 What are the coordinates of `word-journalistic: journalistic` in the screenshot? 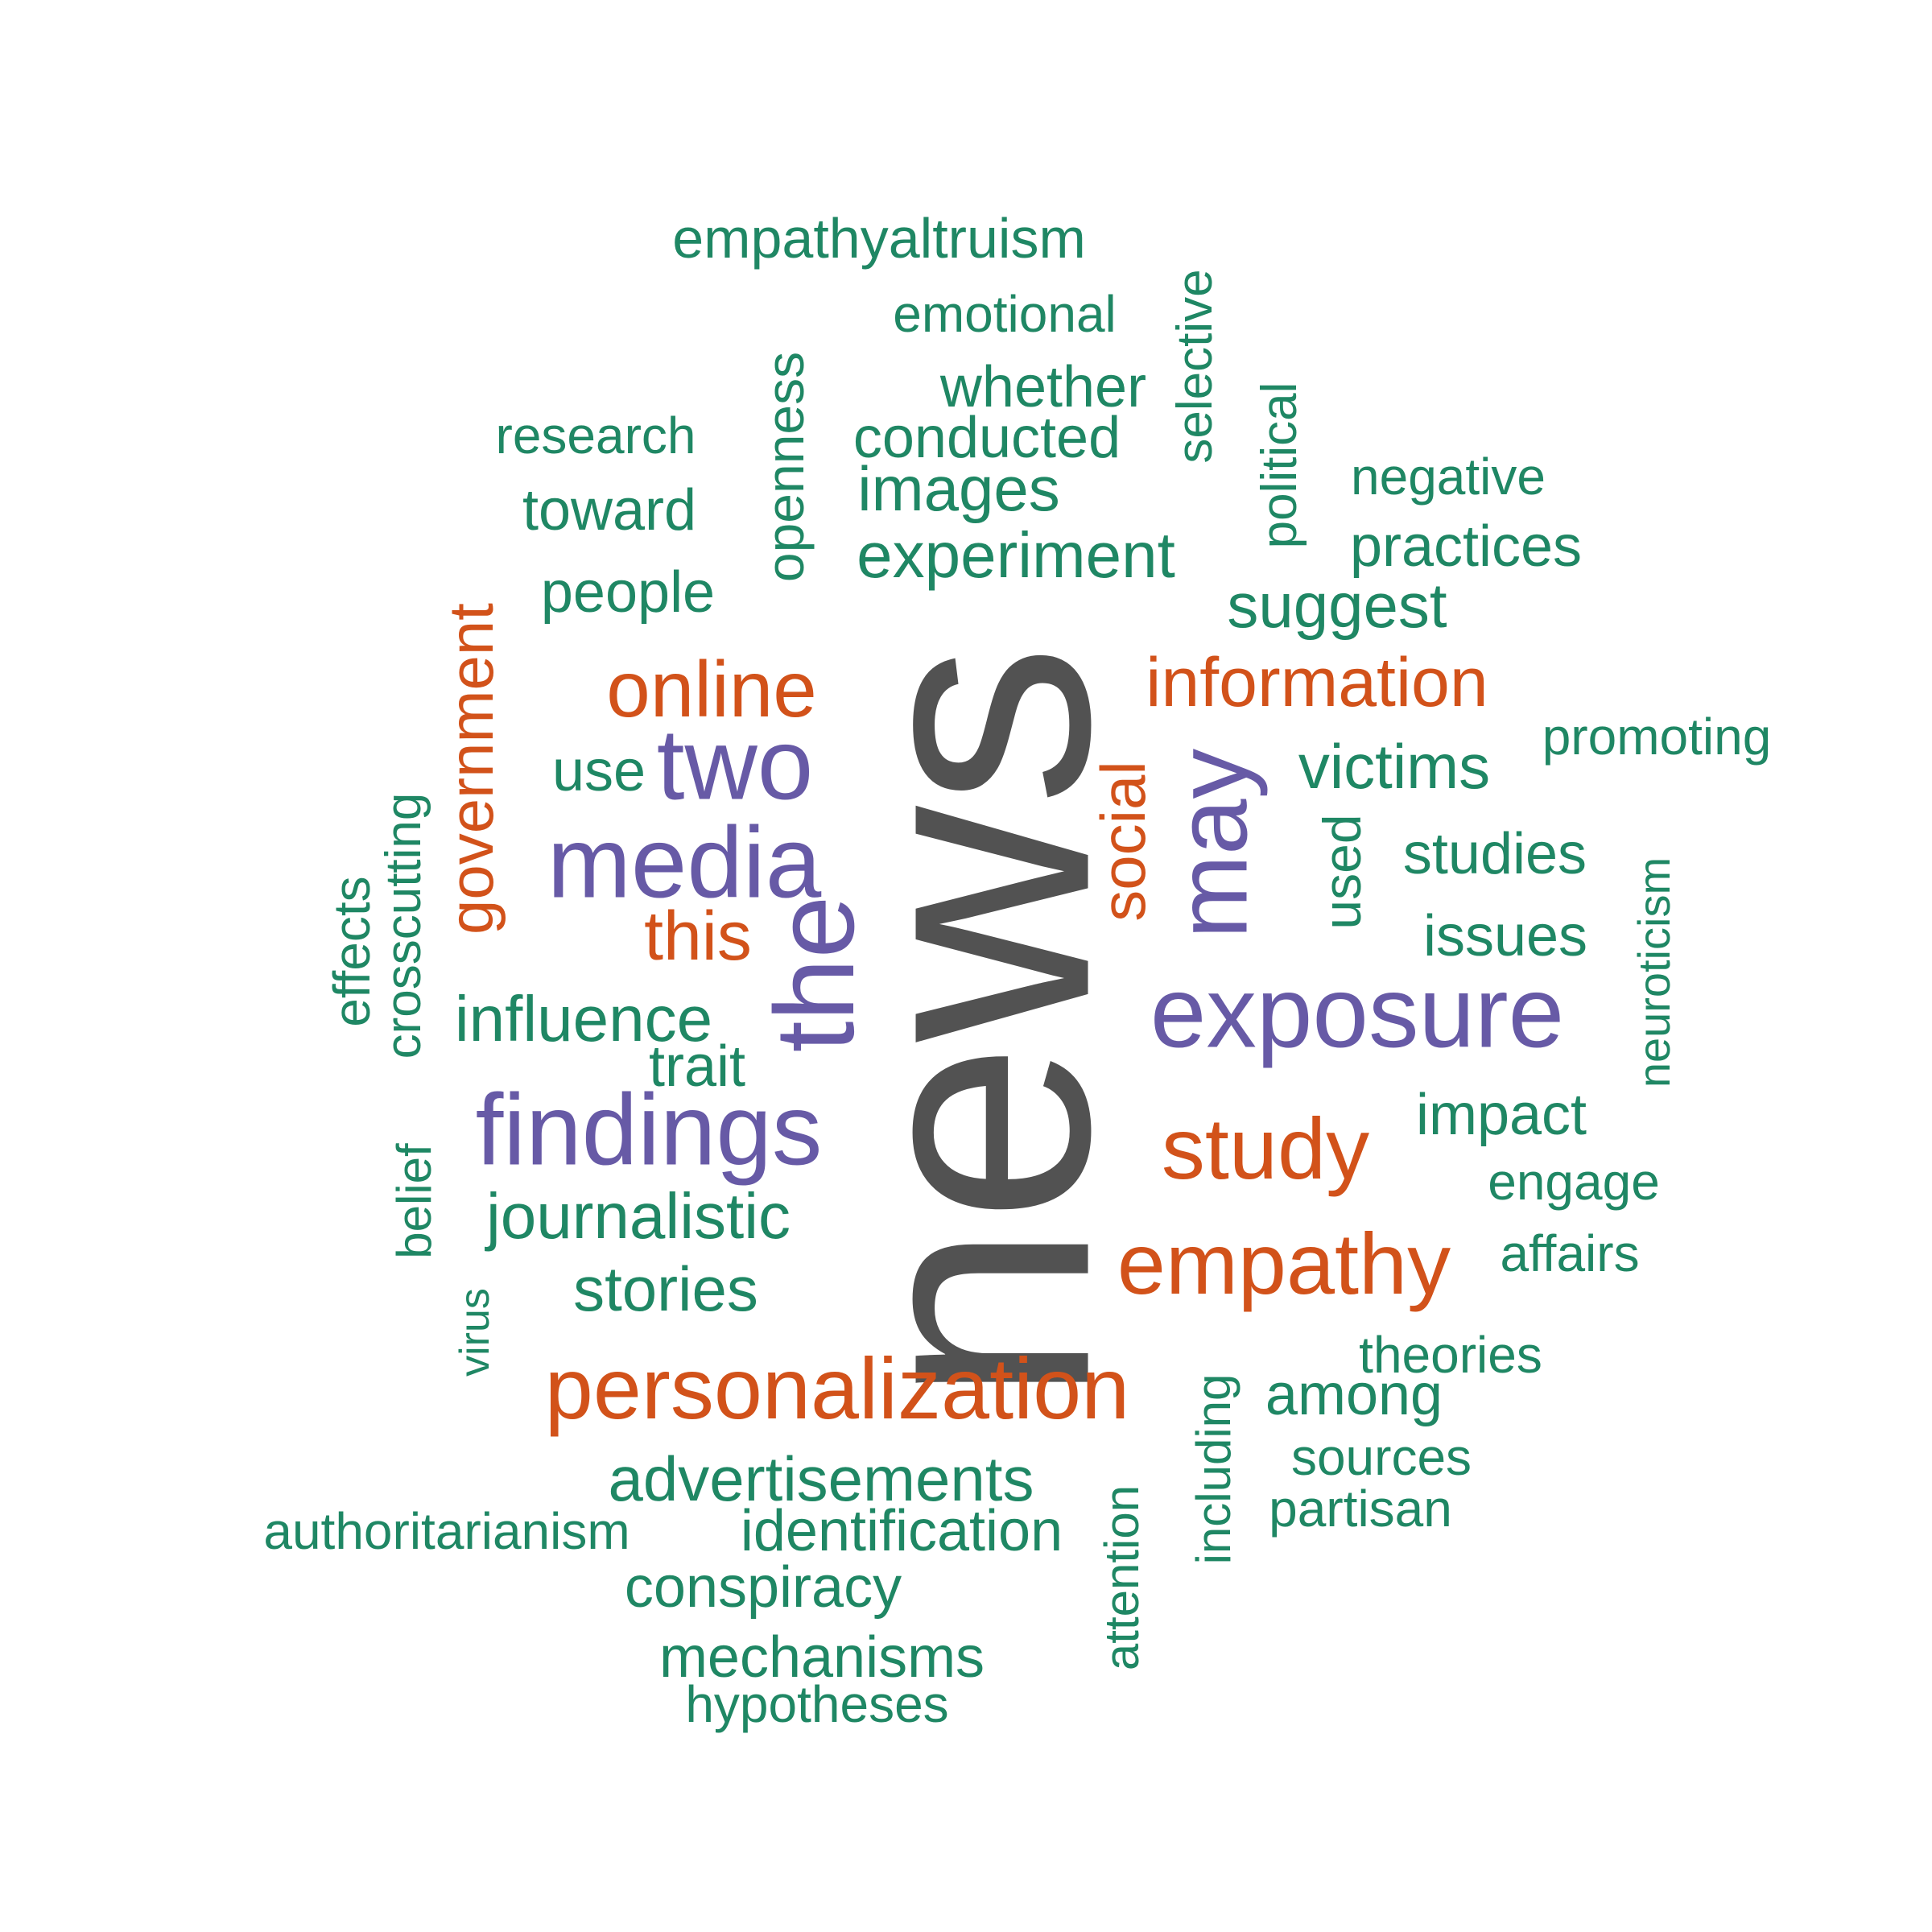 It's located at (638, 1216).